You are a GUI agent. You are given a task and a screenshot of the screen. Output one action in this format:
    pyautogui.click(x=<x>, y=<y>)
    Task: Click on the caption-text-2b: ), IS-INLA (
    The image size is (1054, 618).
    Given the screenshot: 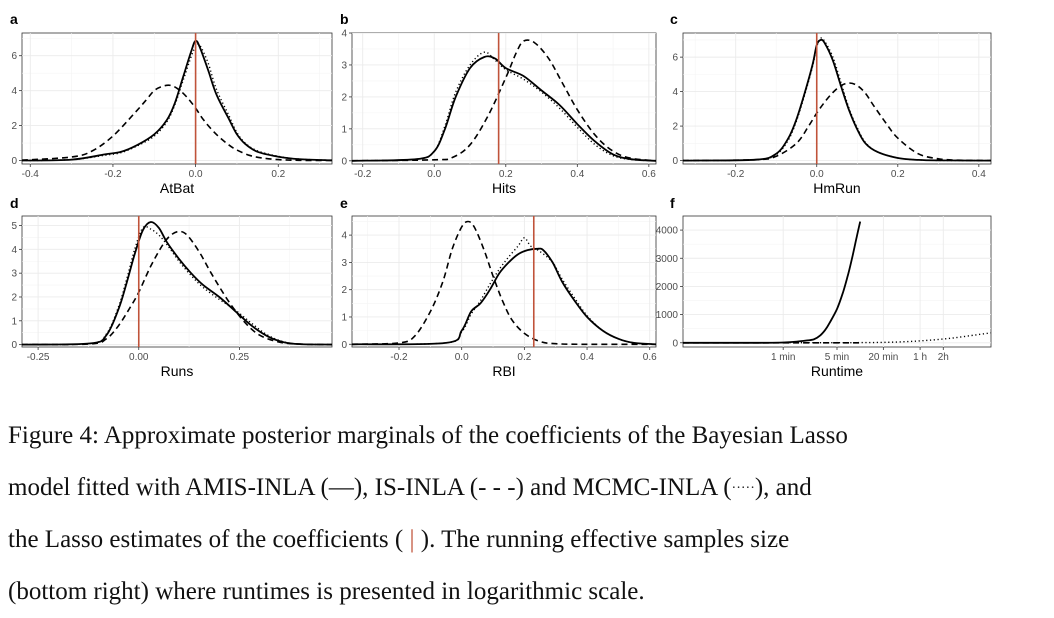 What is the action you would take?
    pyautogui.click(x=416, y=487)
    